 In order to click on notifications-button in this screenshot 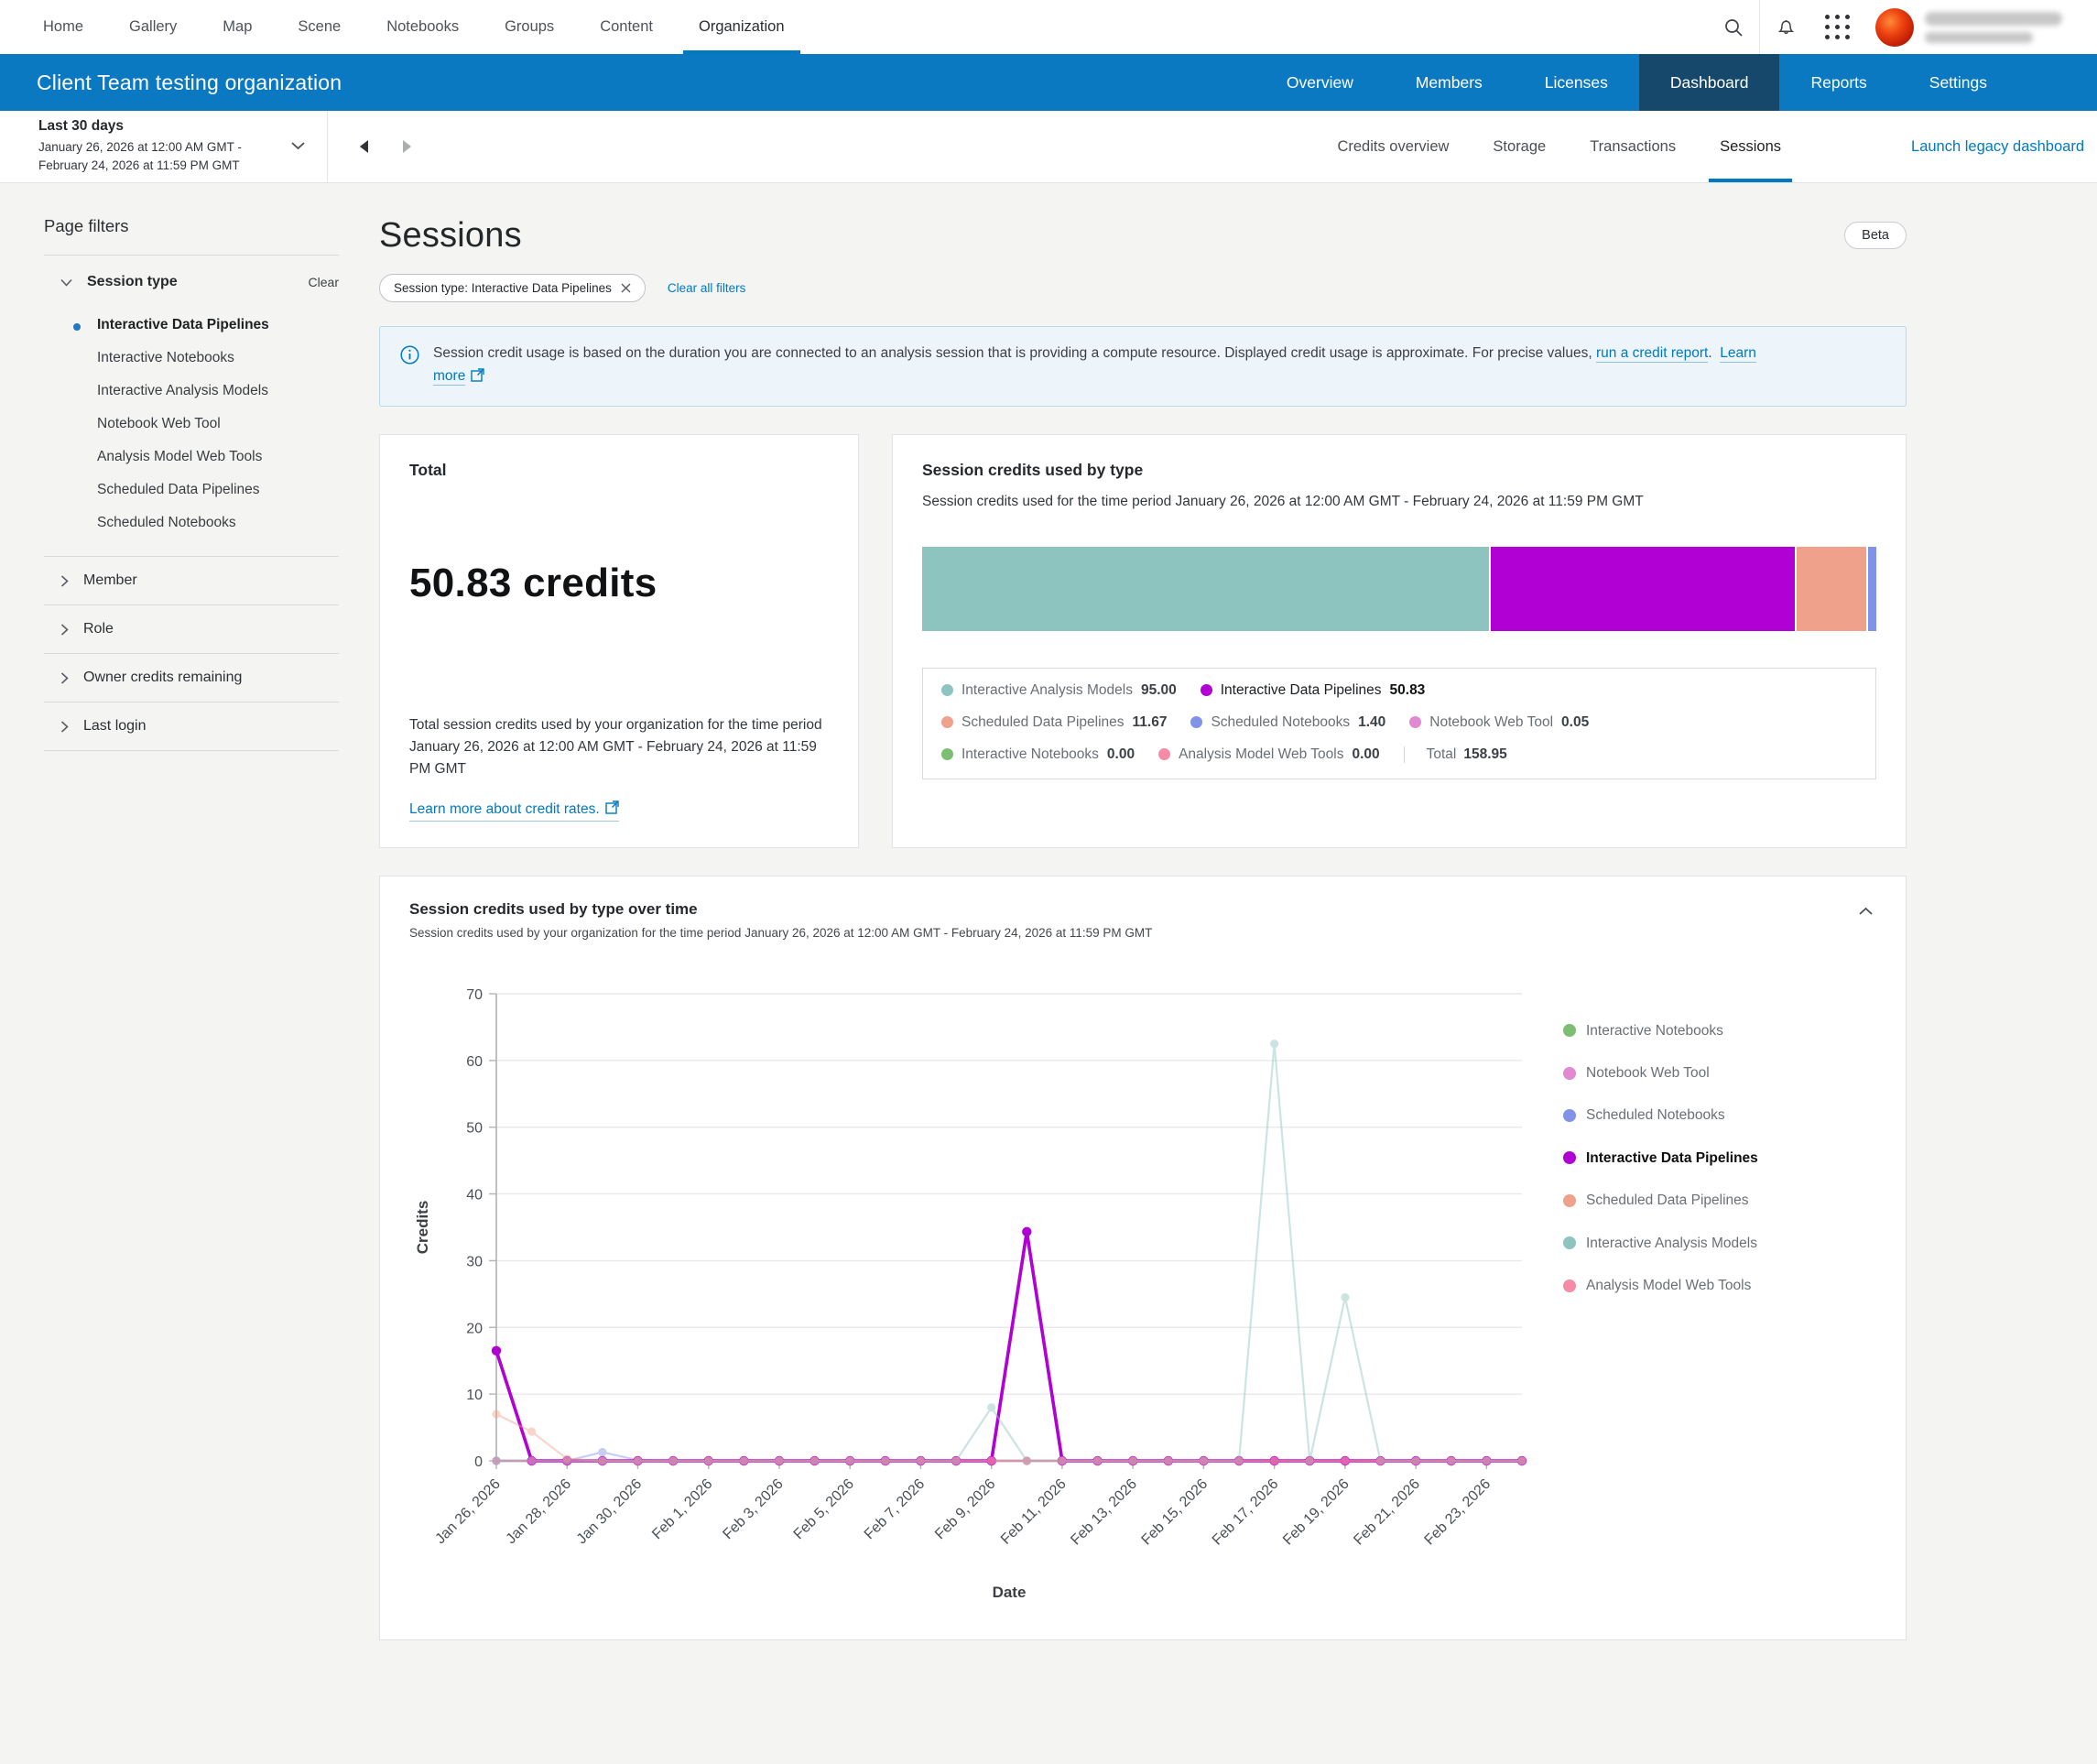, I will do `click(1786, 27)`.